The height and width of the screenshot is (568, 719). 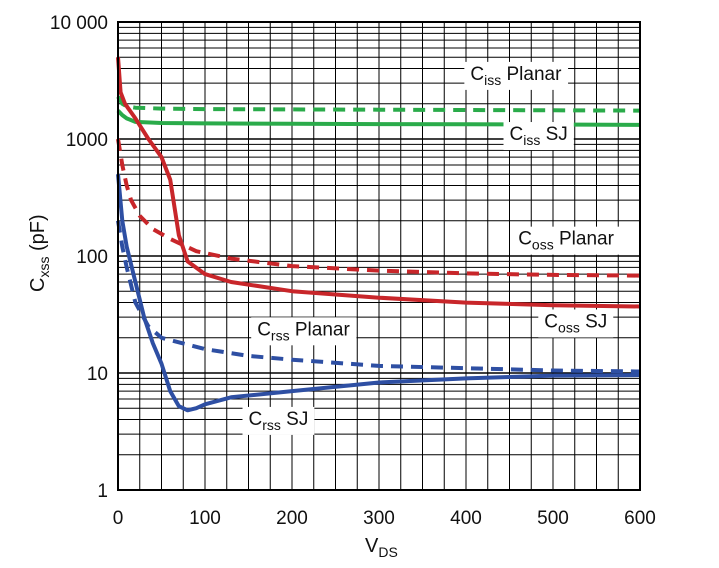 What do you see at coordinates (102, 491) in the screenshot?
I see `y-tick-label: 1` at bounding box center [102, 491].